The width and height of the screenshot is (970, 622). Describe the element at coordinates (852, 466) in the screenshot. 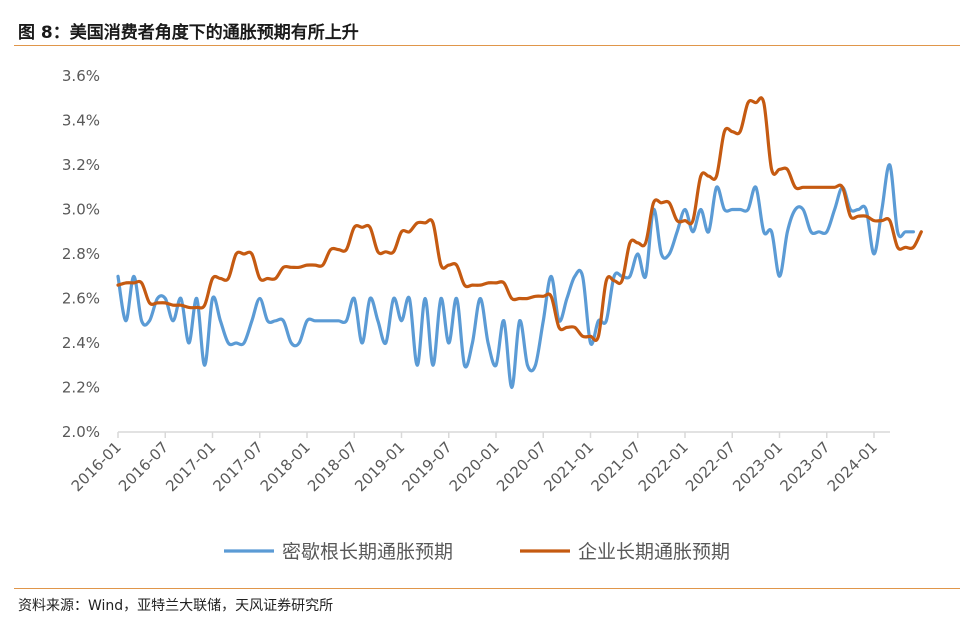

I see `x-tick-label: 2024-01` at that location.